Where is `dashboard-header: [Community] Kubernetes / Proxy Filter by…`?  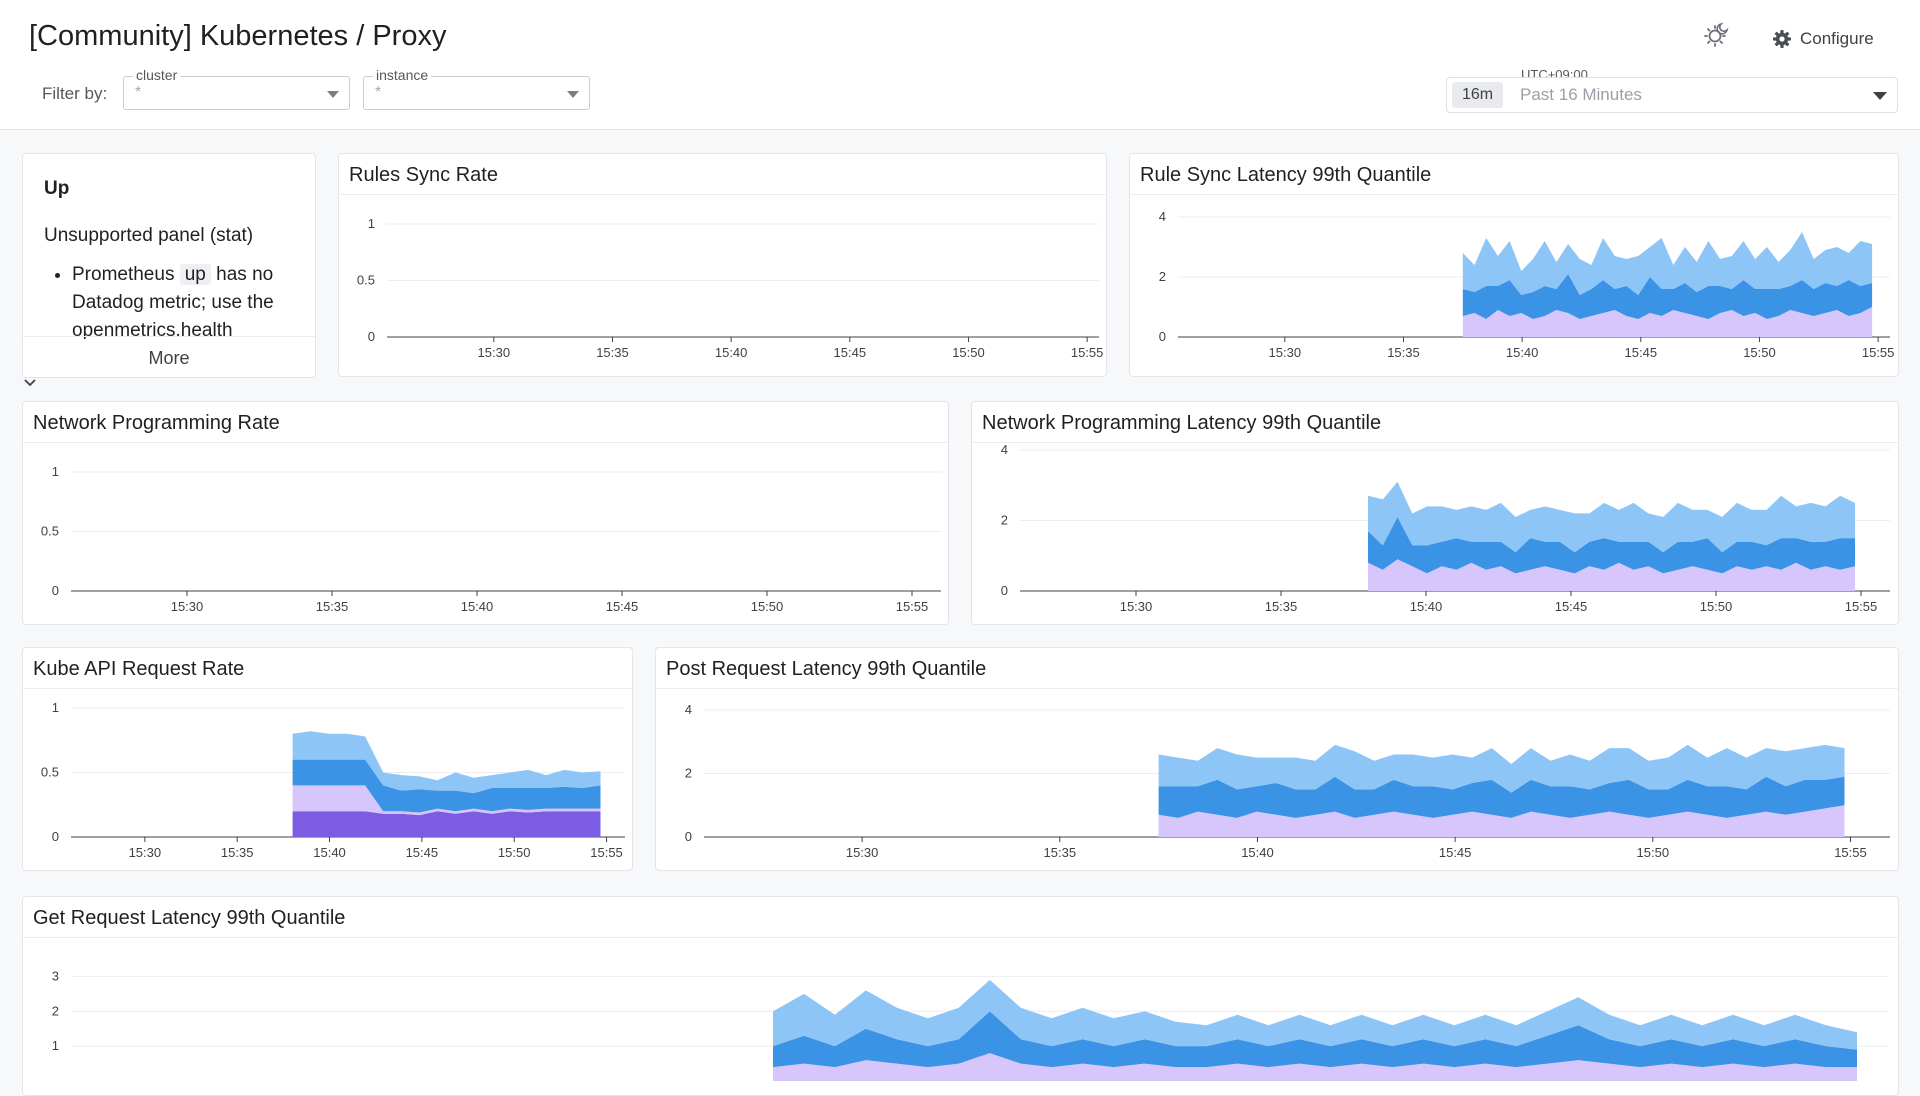
dashboard-header: [Community] Kubernetes / Proxy Filter by… is located at coordinates (960, 65).